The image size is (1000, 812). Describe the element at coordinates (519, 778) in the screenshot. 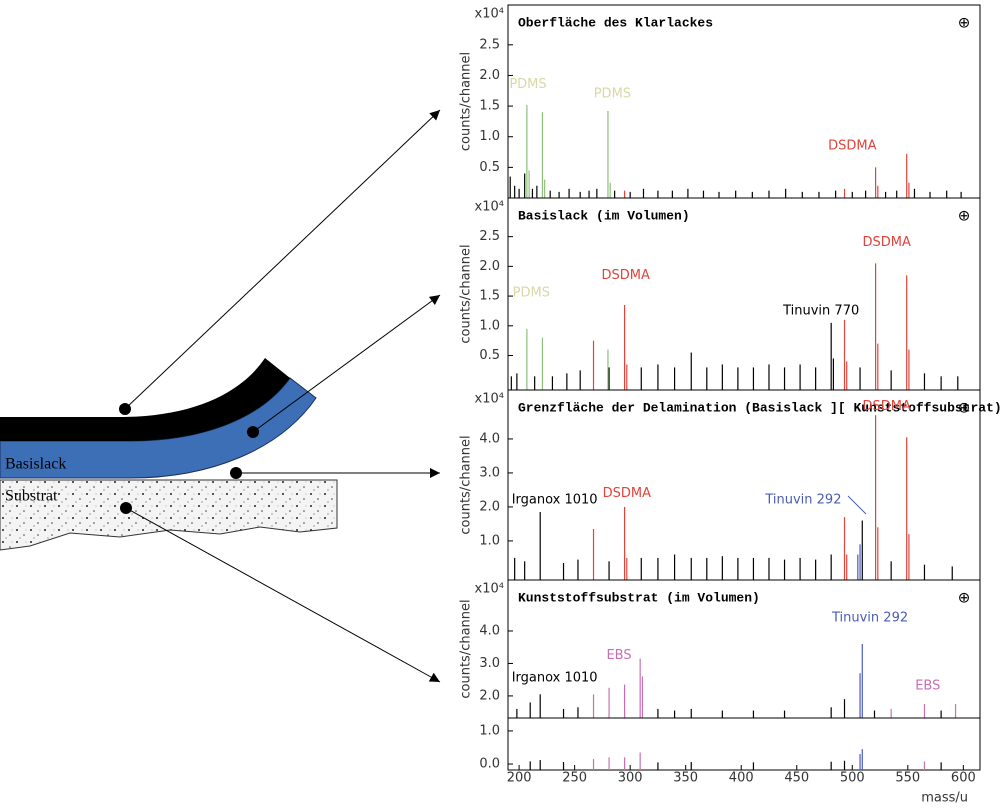

I see `x-tick-label: 200` at that location.